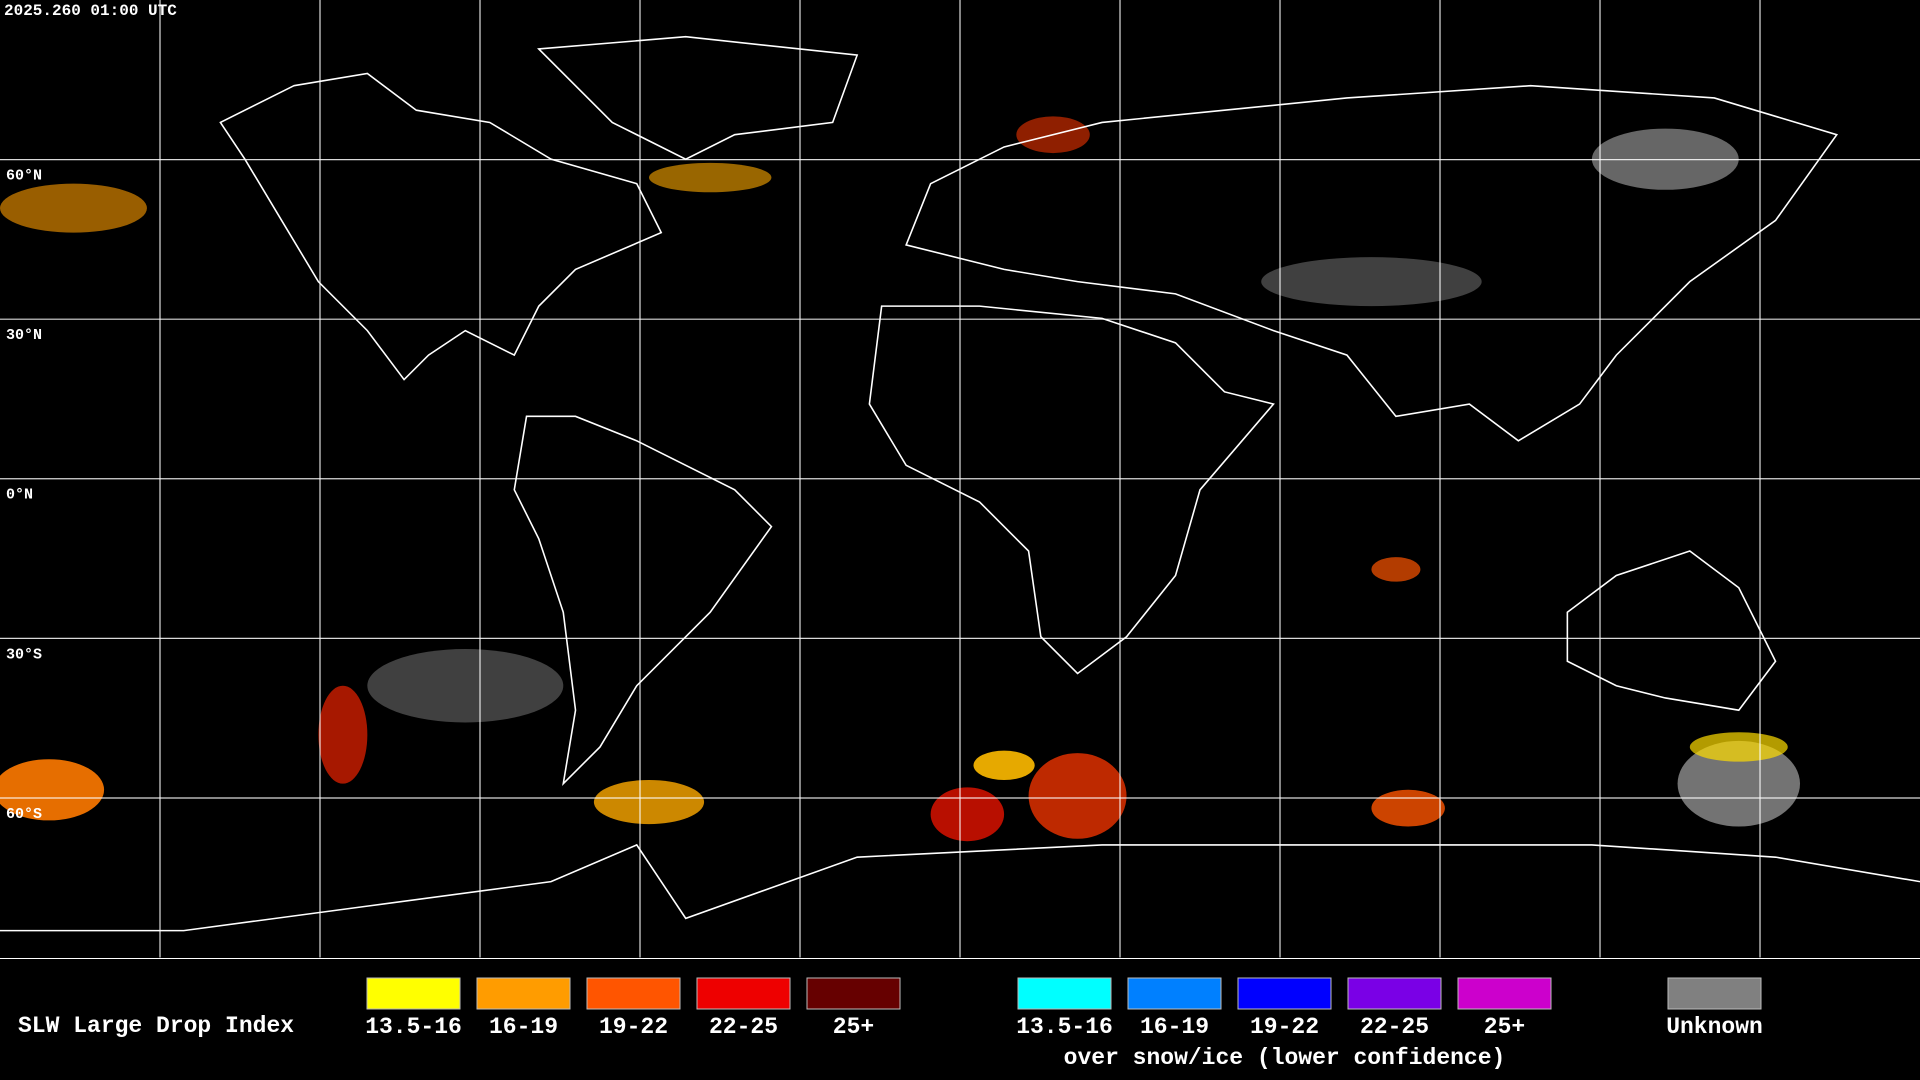  I want to click on latitude-label: 60°S, so click(24, 814).